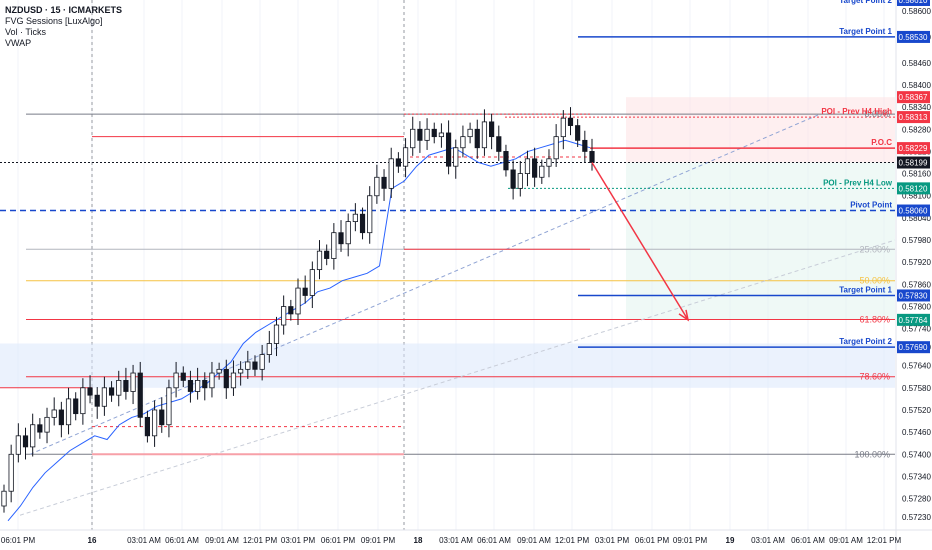 The height and width of the screenshot is (550, 932). Describe the element at coordinates (865, 31) in the screenshot. I see `level-label: Target Point 1` at that location.